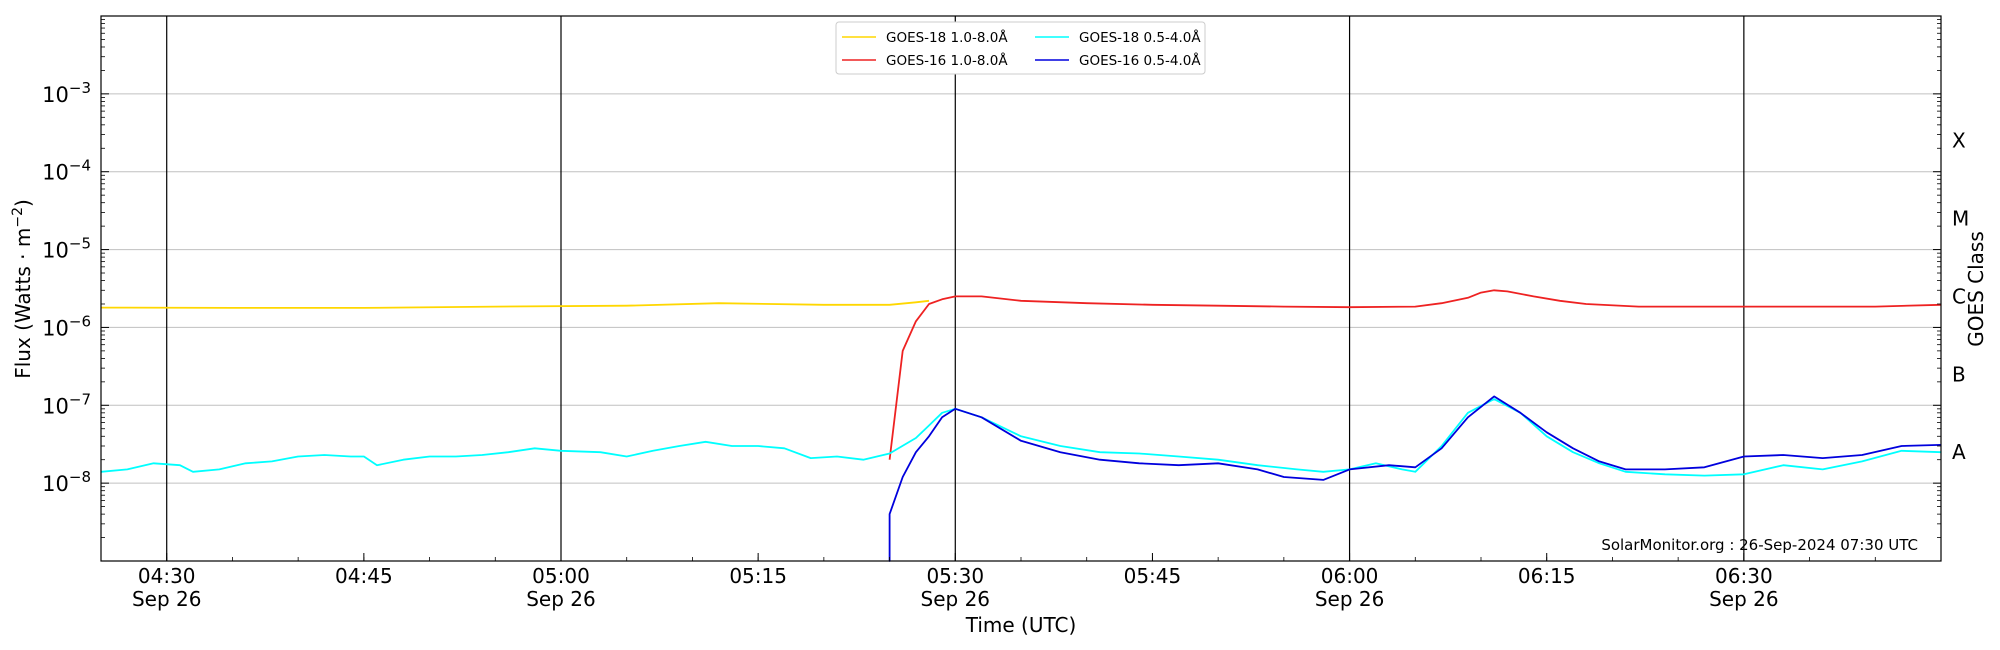 This screenshot has height=650, width=2000. I want to click on x-tick-label: 04:45, so click(364, 576).